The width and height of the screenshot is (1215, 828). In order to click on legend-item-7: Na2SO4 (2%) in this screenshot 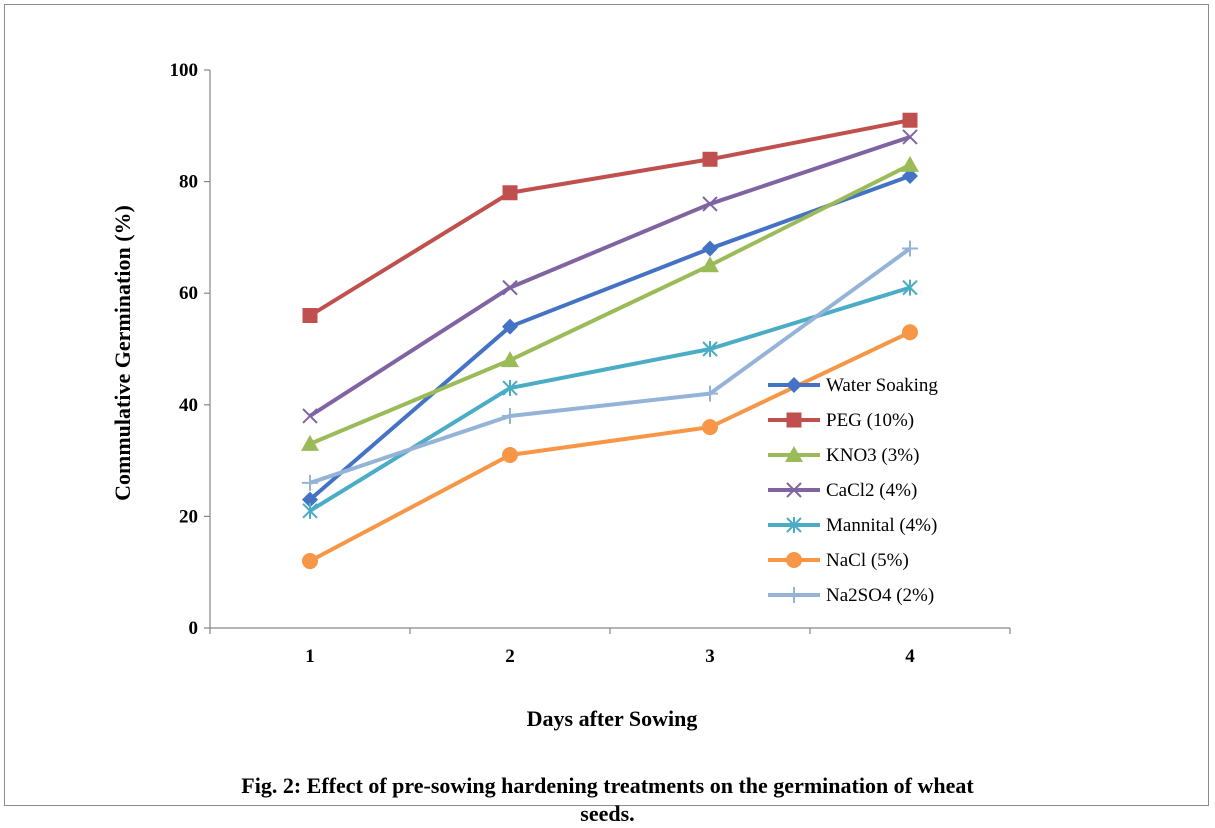, I will do `click(851, 595)`.